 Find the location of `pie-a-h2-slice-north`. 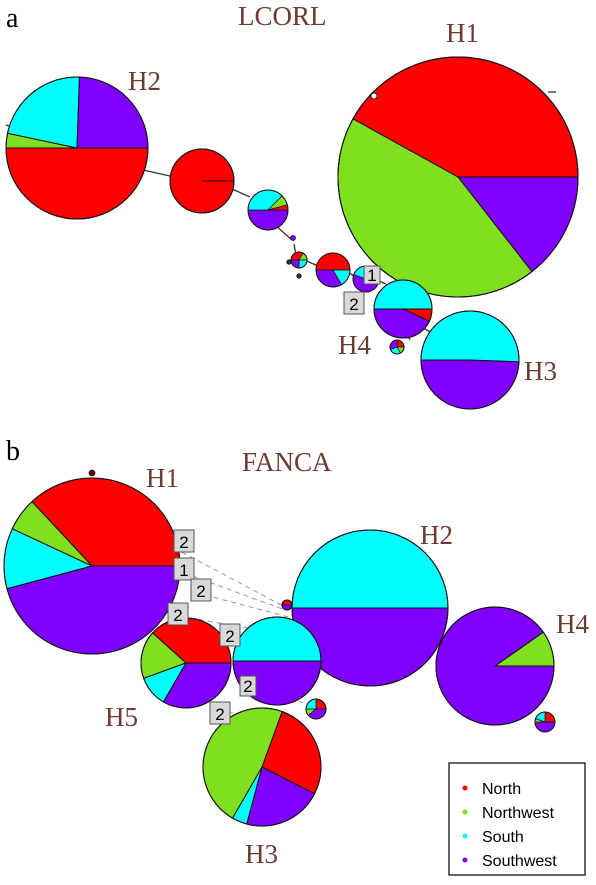

pie-a-h2-slice-north is located at coordinates (77, 183).